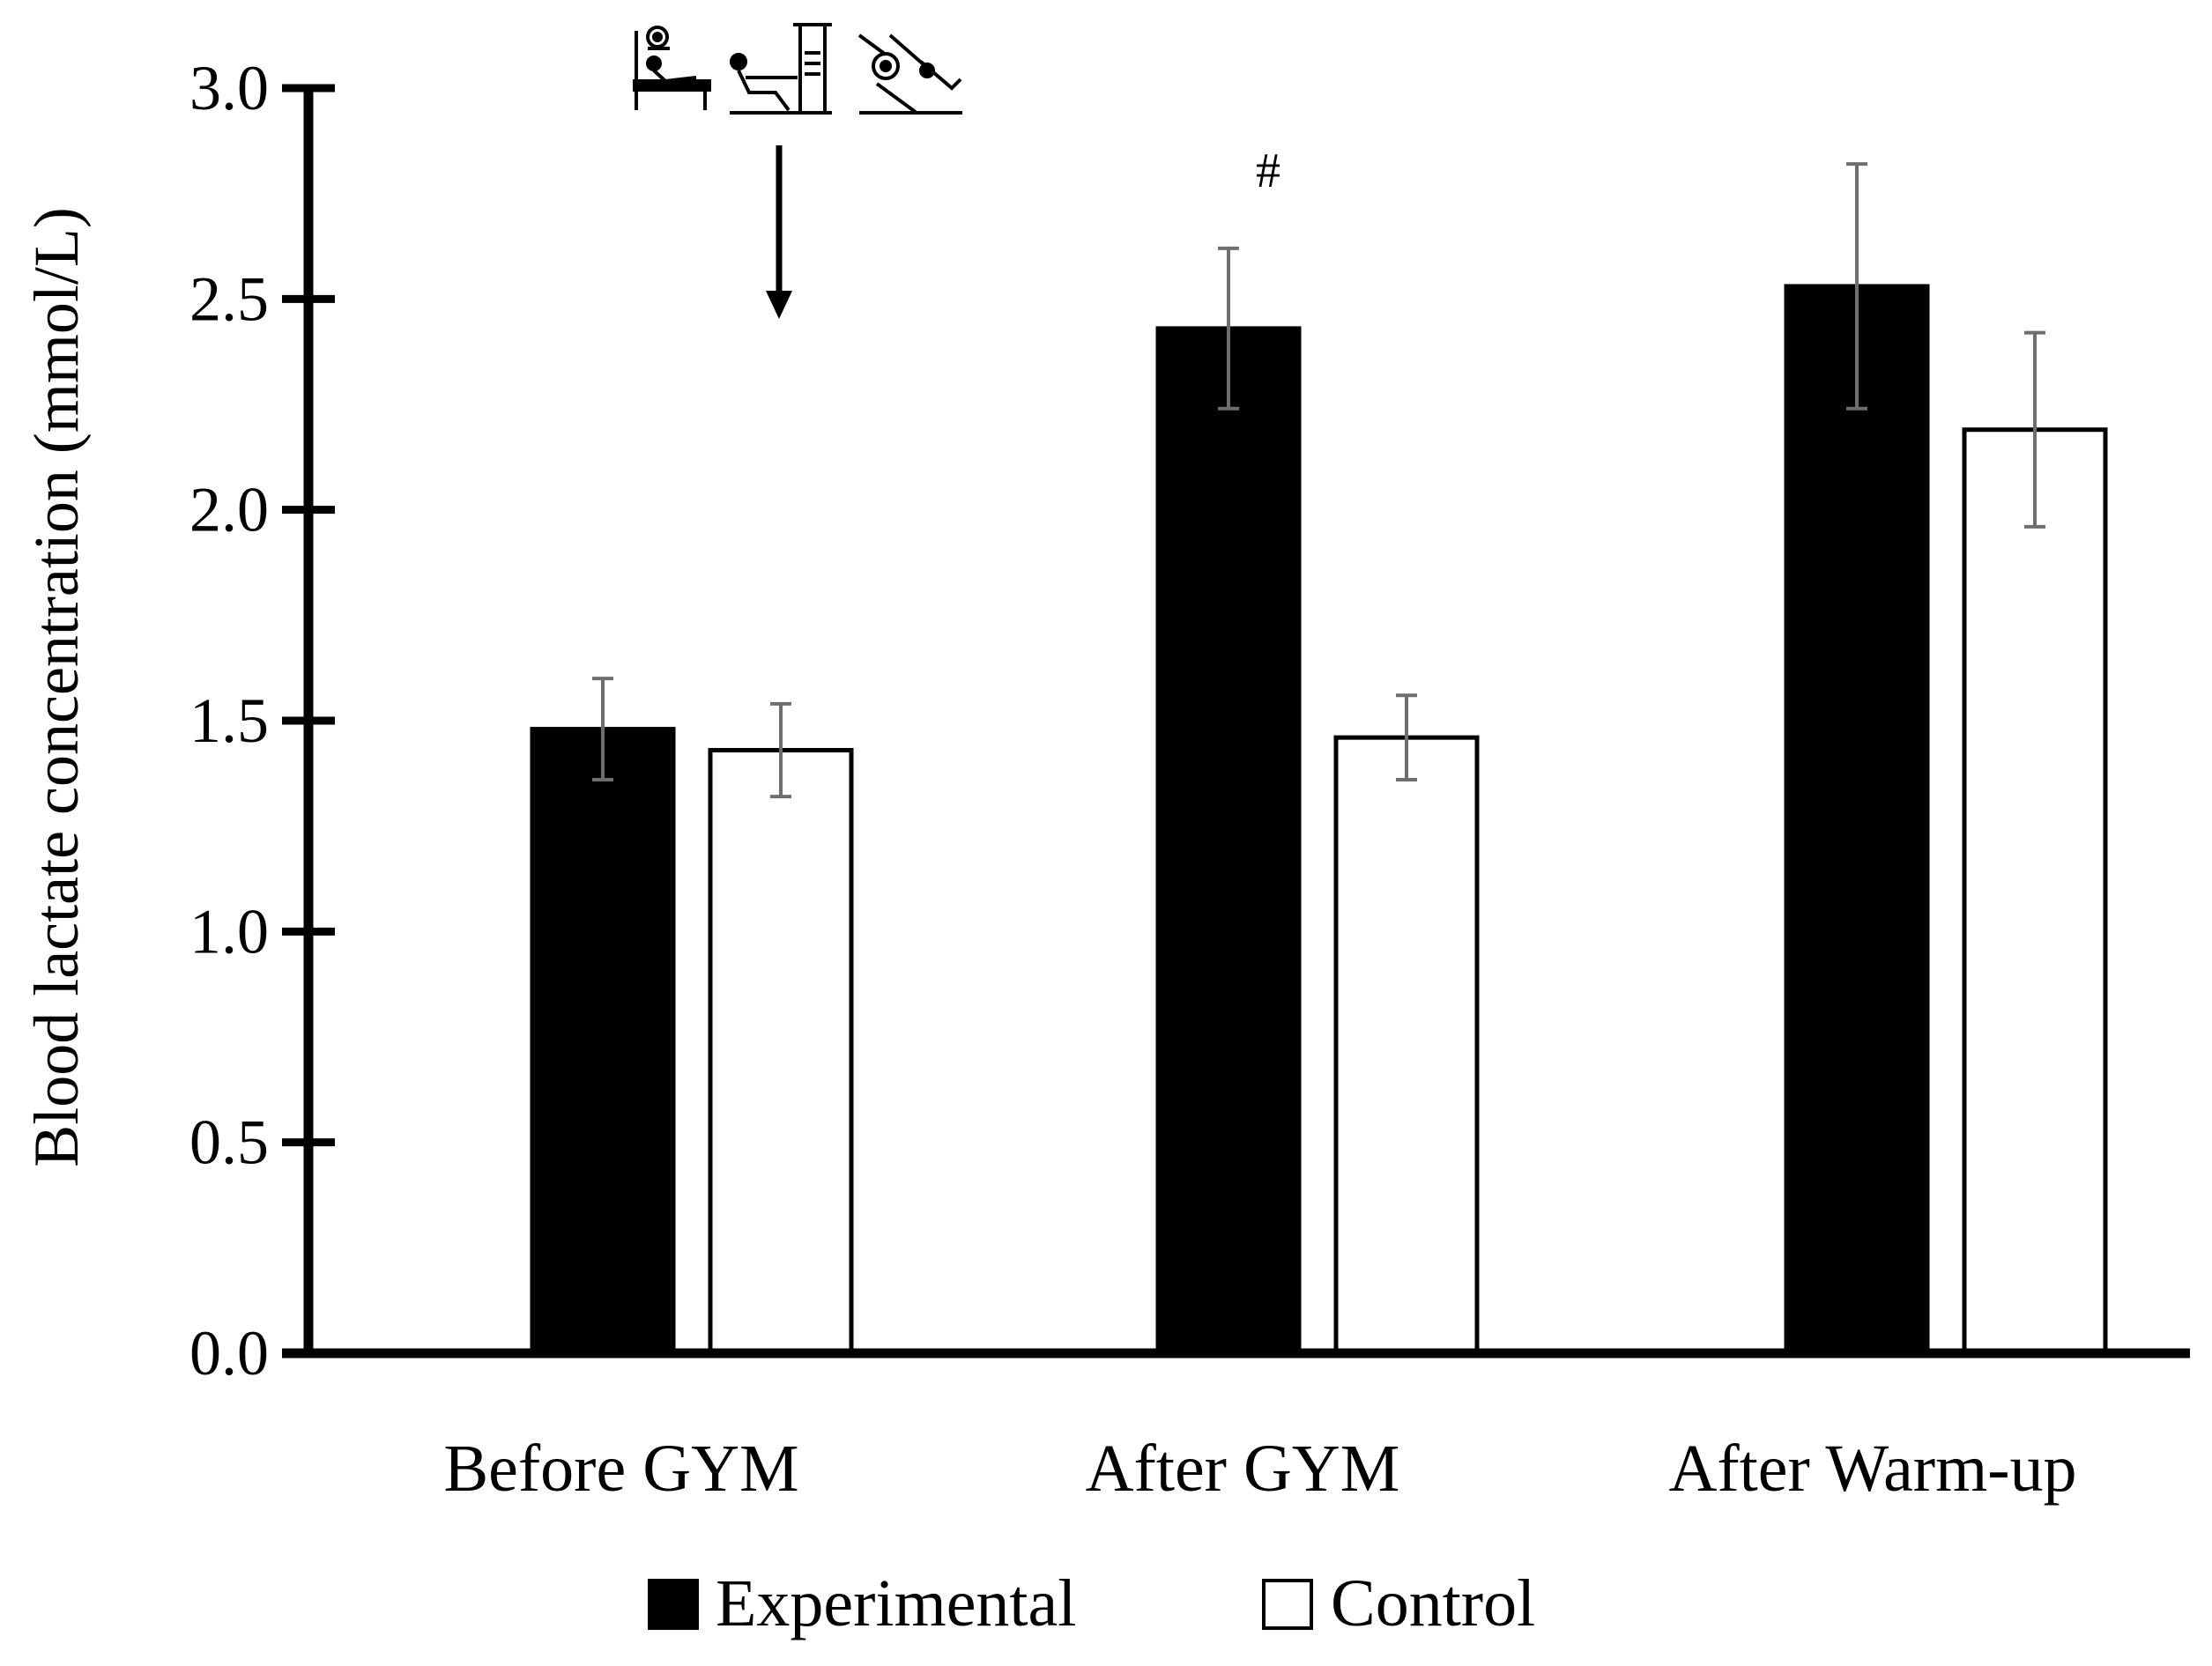  Describe the element at coordinates (621, 1469) in the screenshot. I see `x-category-label: Before GYM` at that location.